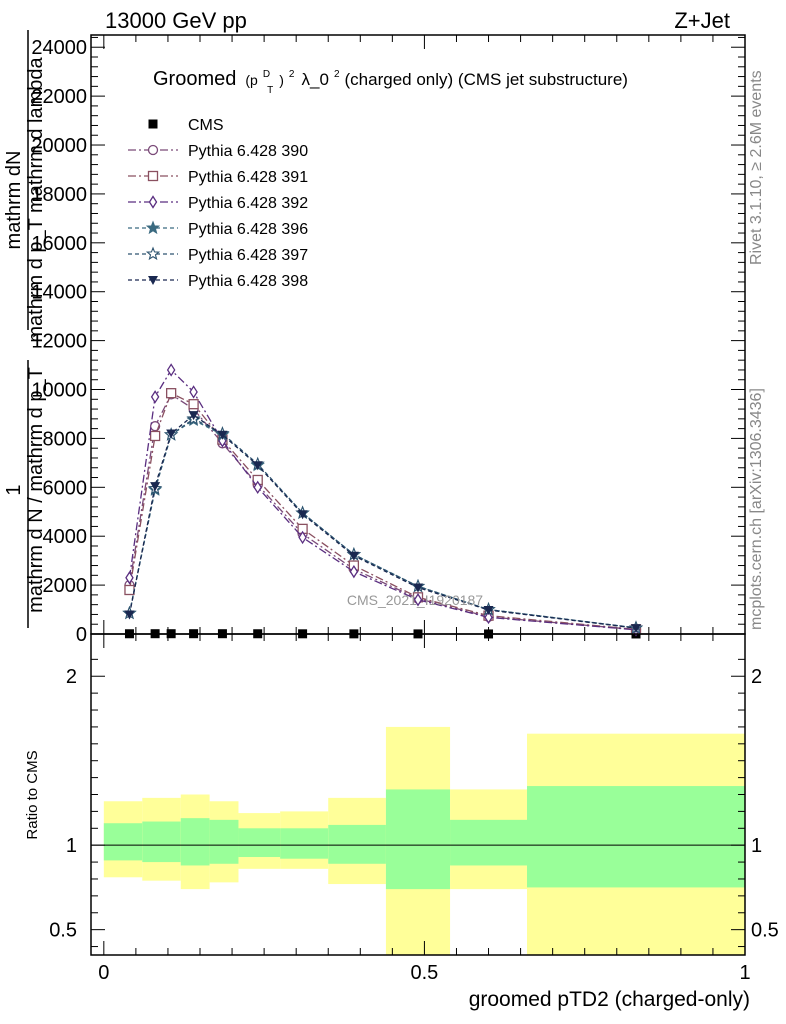 The image size is (786, 1024). I want to click on title-sup-2: 2, so click(292, 74).